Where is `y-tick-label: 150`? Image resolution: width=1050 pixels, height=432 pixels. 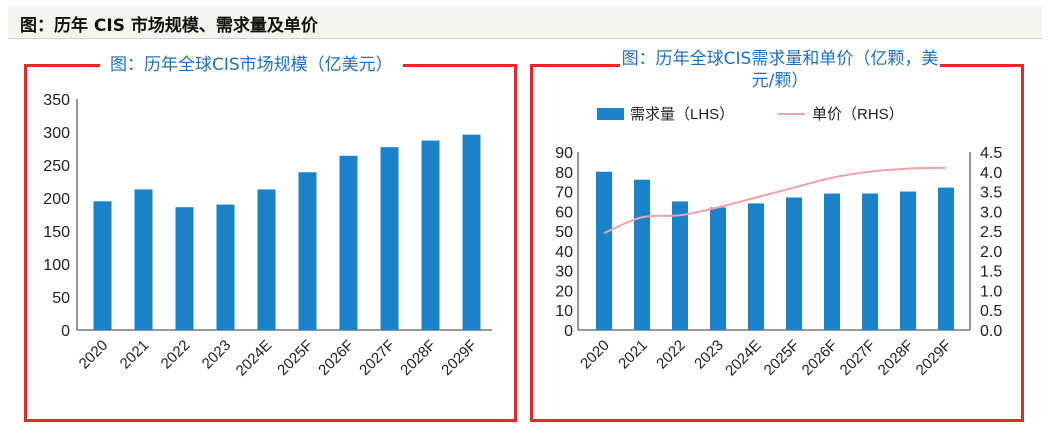 y-tick-label: 150 is located at coordinates (56, 232).